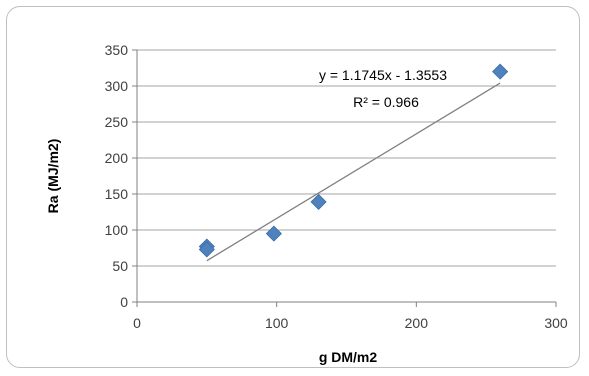 The height and width of the screenshot is (376, 589). I want to click on trendline-r-squared: R² = 0.966, so click(386, 102).